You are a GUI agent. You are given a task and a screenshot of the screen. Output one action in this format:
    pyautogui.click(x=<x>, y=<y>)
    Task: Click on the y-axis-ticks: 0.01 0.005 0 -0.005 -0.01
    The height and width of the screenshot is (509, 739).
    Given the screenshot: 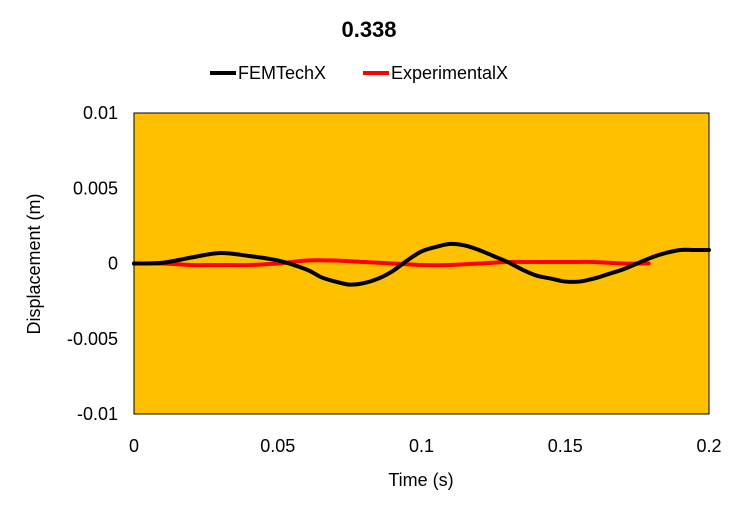 What is the action you would take?
    pyautogui.click(x=92, y=263)
    